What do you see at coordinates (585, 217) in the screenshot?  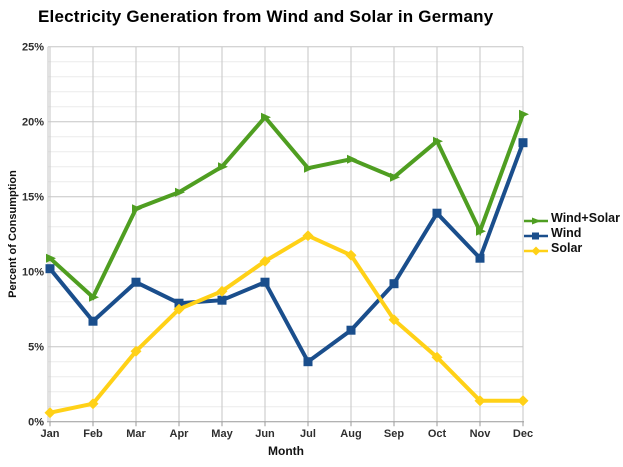 I see `legend-label-wind-solar: Wind+Solar` at bounding box center [585, 217].